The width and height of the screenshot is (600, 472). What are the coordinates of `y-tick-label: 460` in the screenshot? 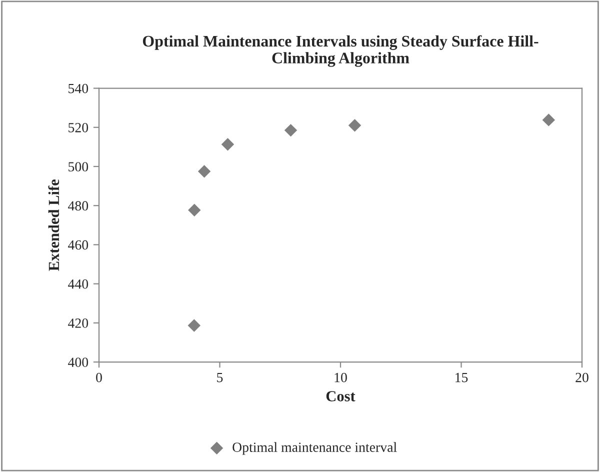 It's located at (78, 245).